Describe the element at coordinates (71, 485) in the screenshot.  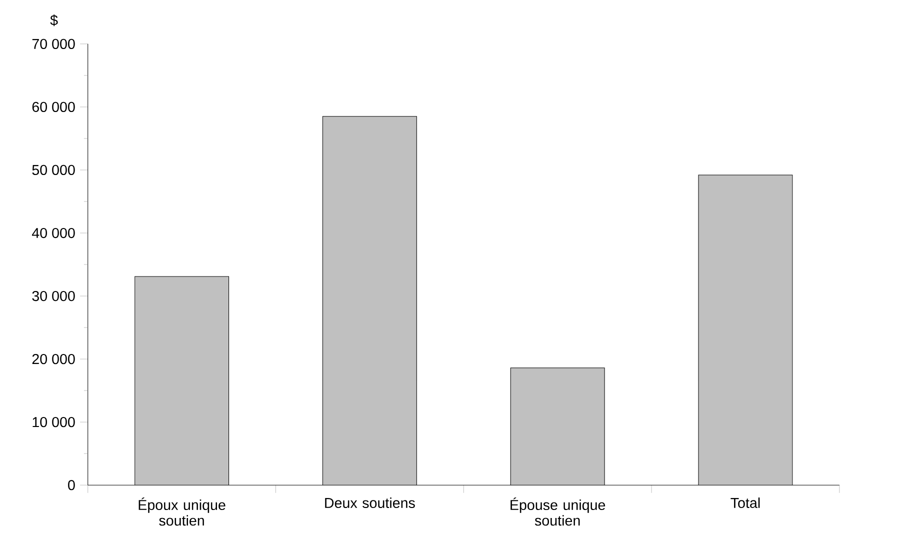
I see `y-tick-label: 0` at that location.